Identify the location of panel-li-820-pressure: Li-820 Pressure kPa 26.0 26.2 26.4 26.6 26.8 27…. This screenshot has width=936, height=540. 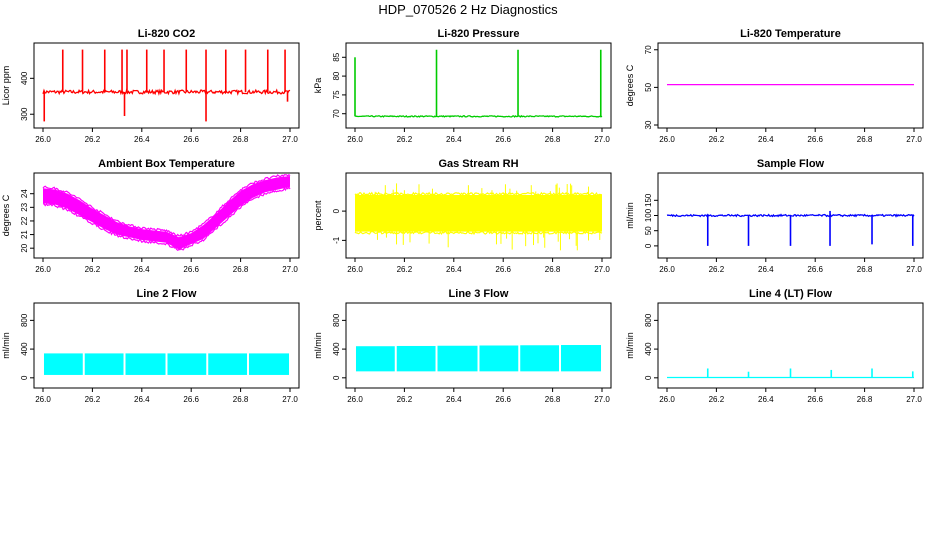
(462, 86).